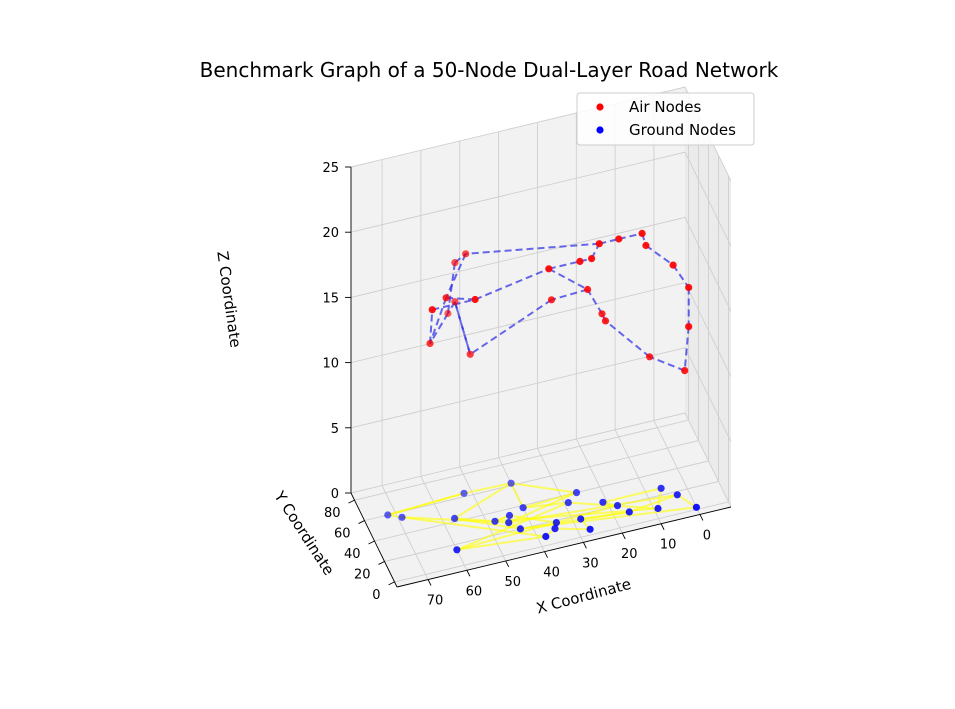 The height and width of the screenshot is (709, 955). What do you see at coordinates (376, 595) in the screenshot?
I see `y-tick-label: 0` at bounding box center [376, 595].